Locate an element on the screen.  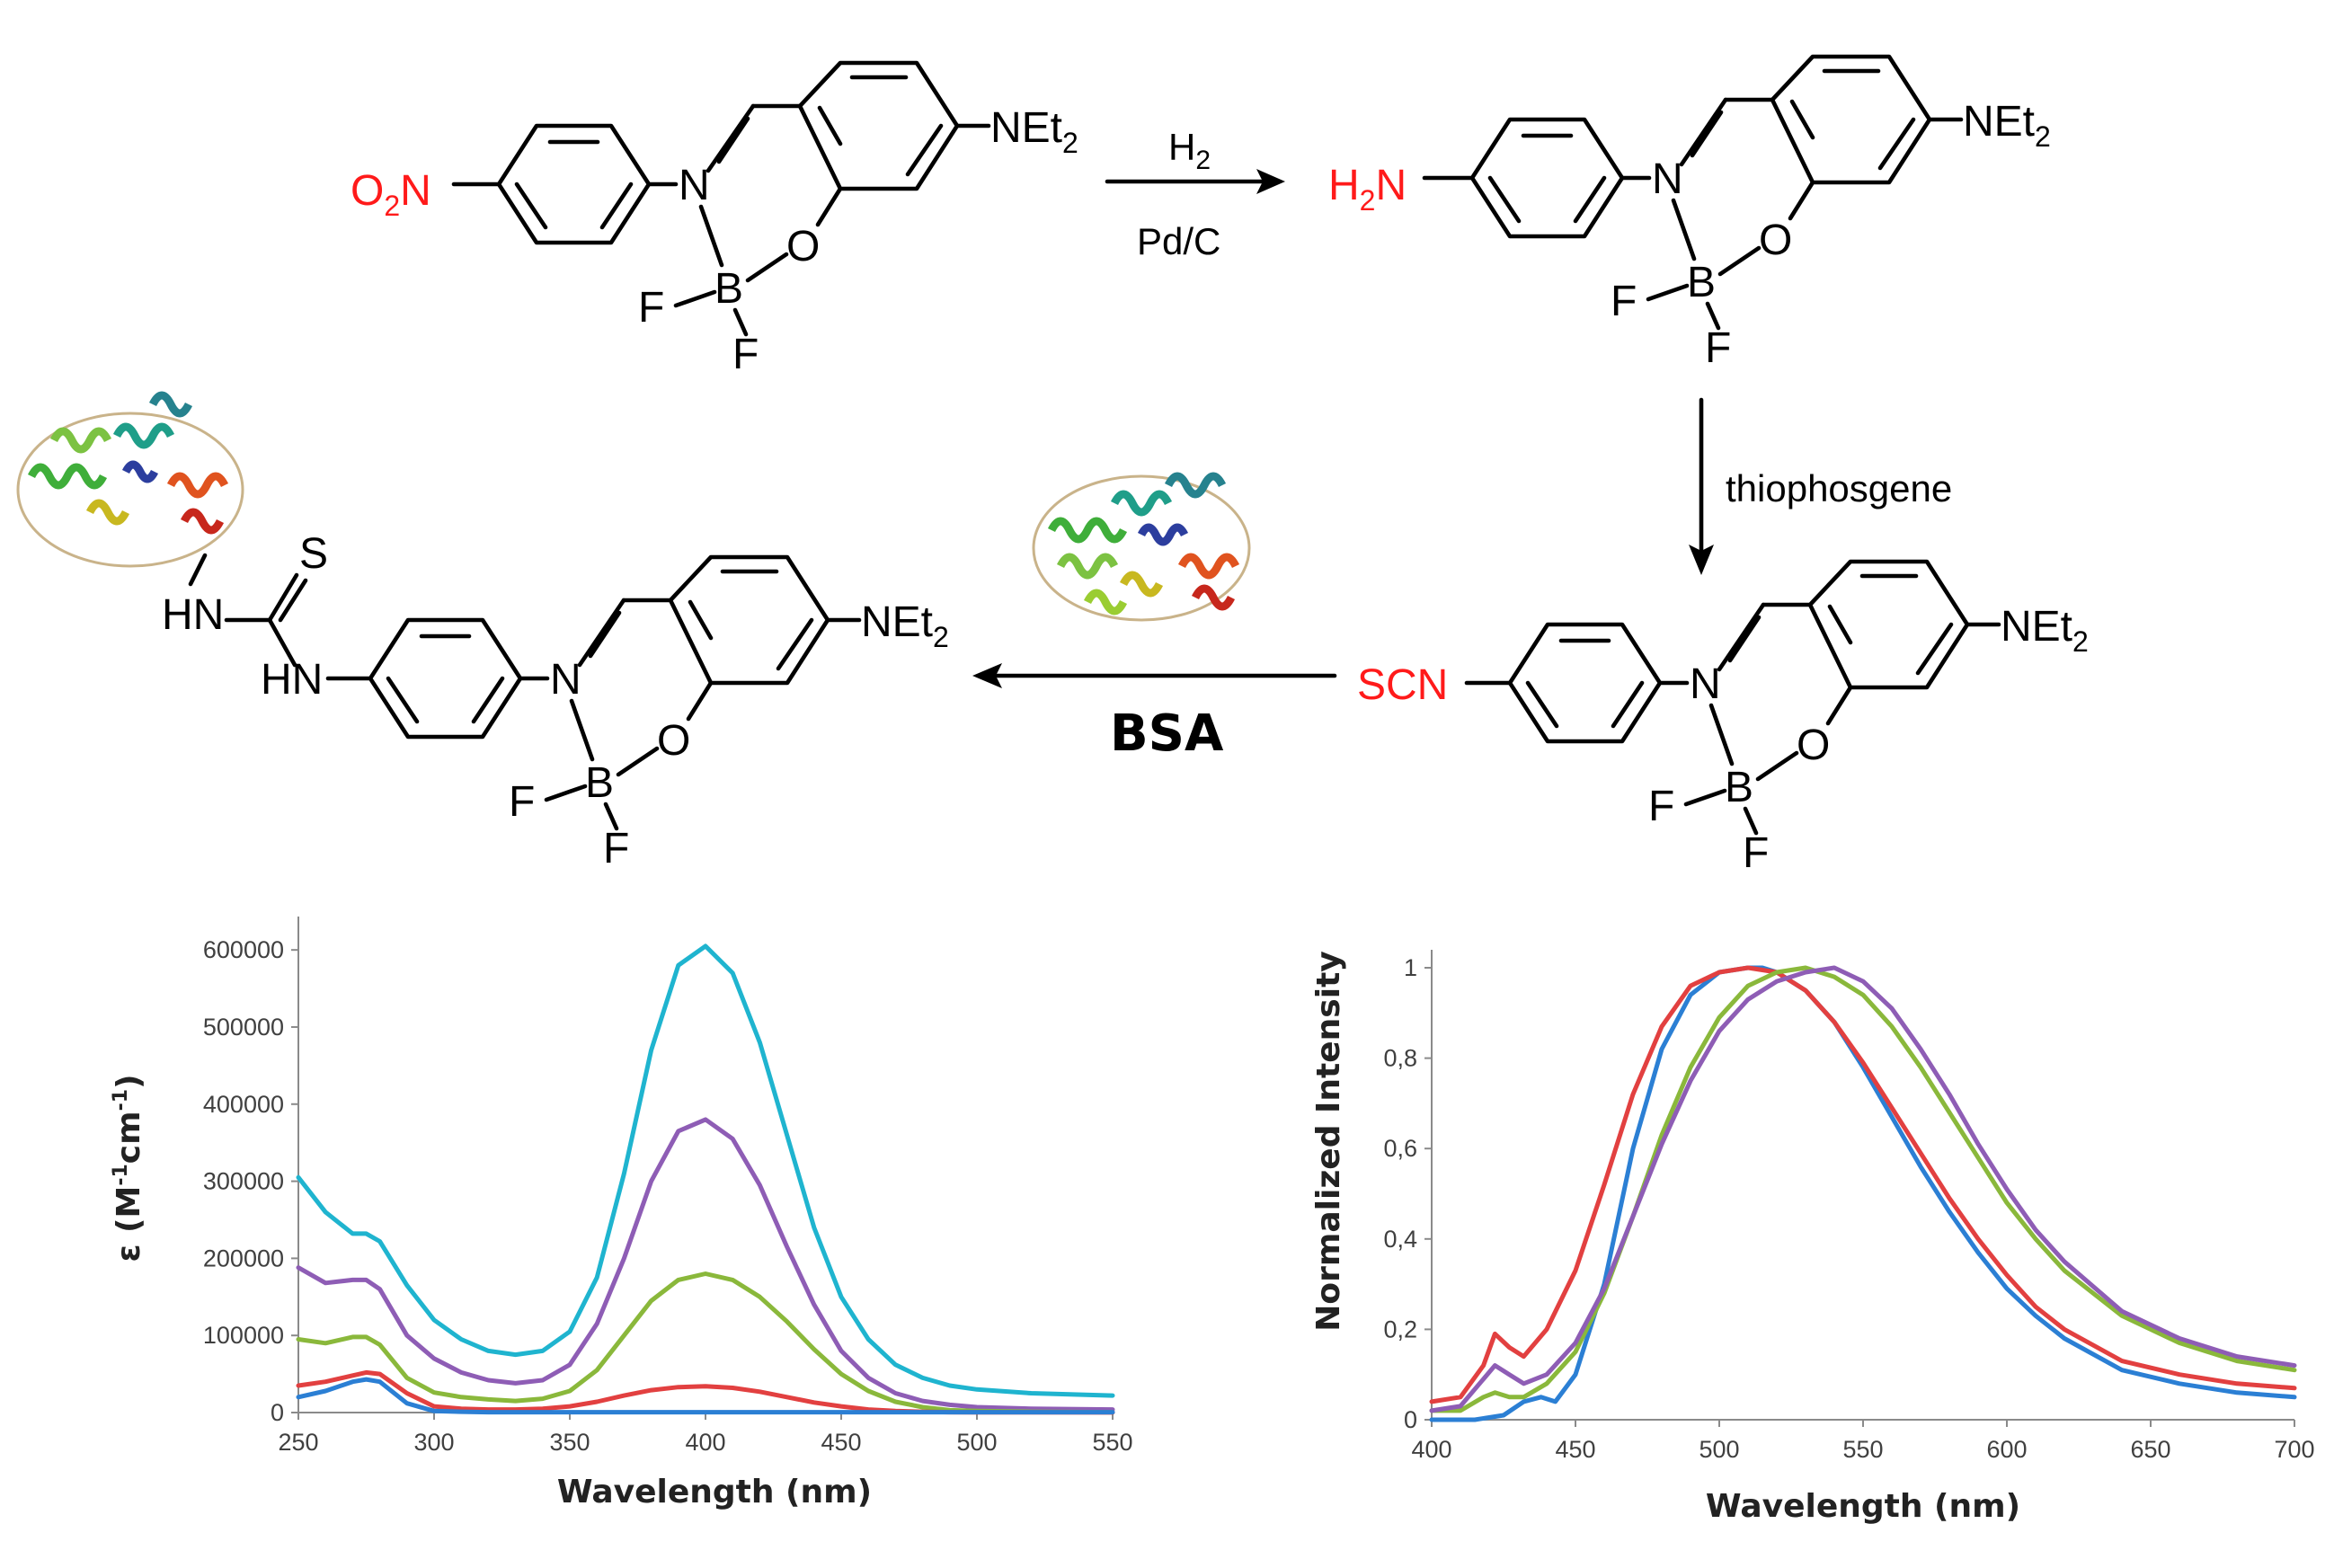
em-x-tick-label: 450 is located at coordinates (1575, 1450).